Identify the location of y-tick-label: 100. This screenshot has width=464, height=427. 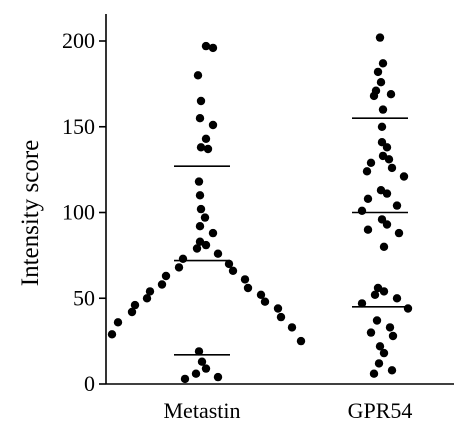
(78, 212).